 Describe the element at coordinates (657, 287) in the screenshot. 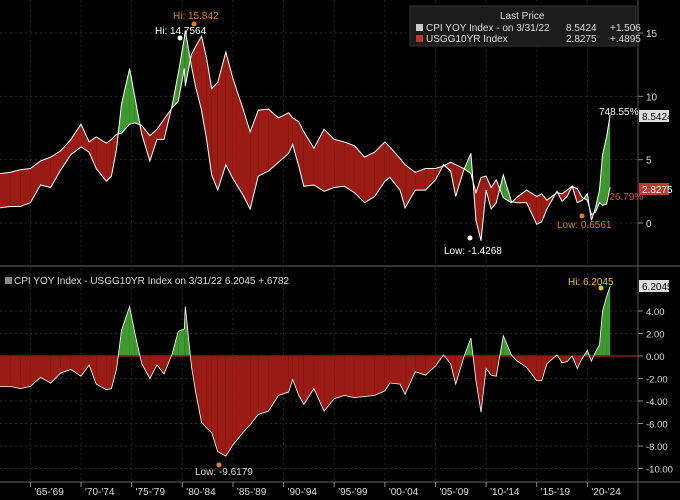

I see `spread-last-value: 6.2045` at that location.